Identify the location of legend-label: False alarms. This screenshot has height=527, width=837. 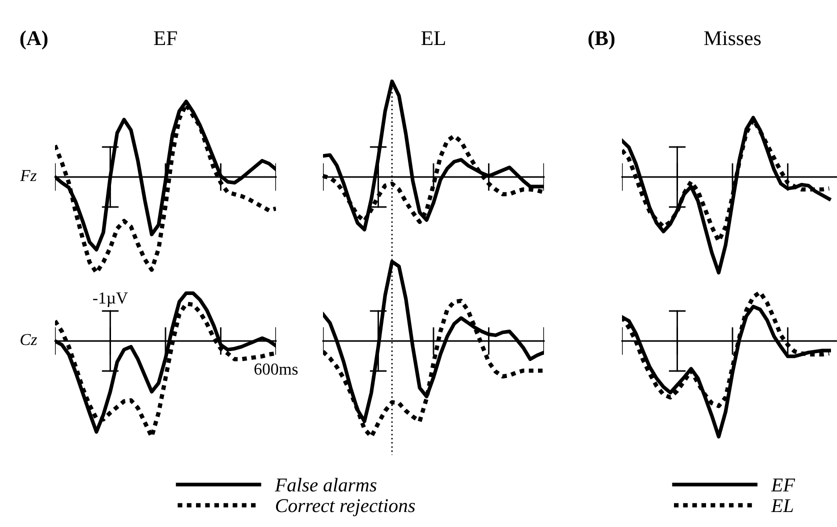
(325, 485).